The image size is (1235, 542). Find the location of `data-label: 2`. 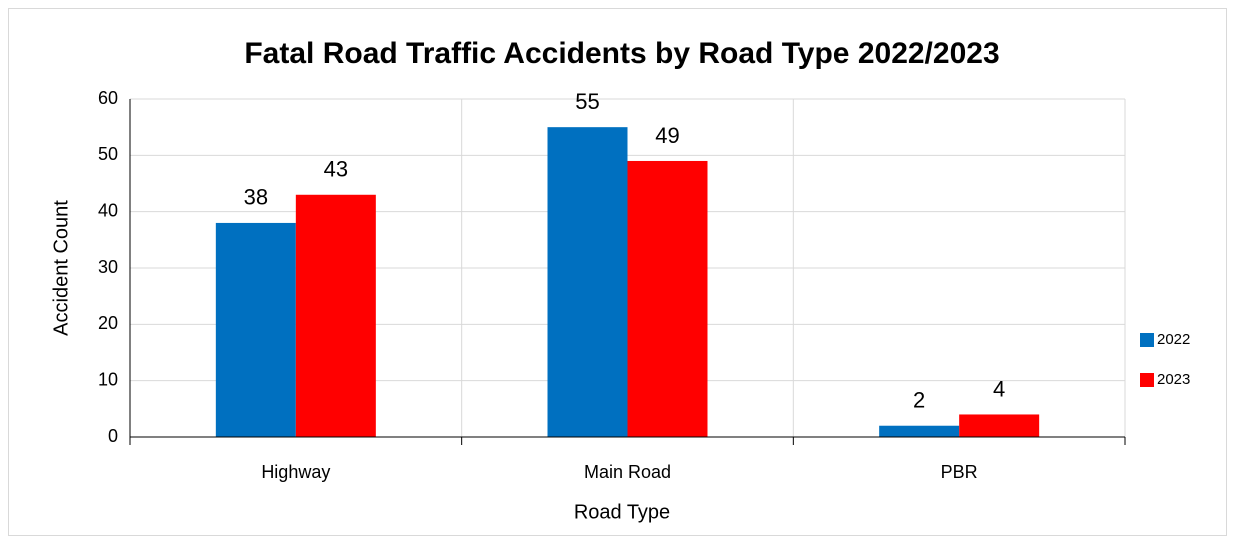

data-label: 2 is located at coordinates (919, 400).